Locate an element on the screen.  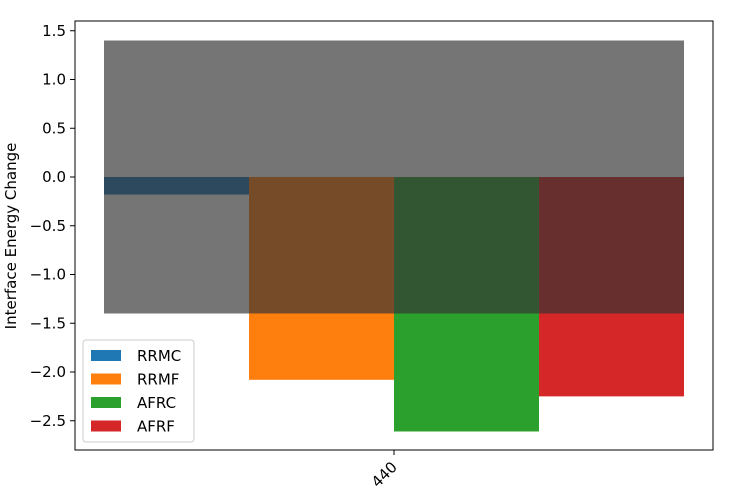
y-tick-label: −2.0 is located at coordinates (48, 372).